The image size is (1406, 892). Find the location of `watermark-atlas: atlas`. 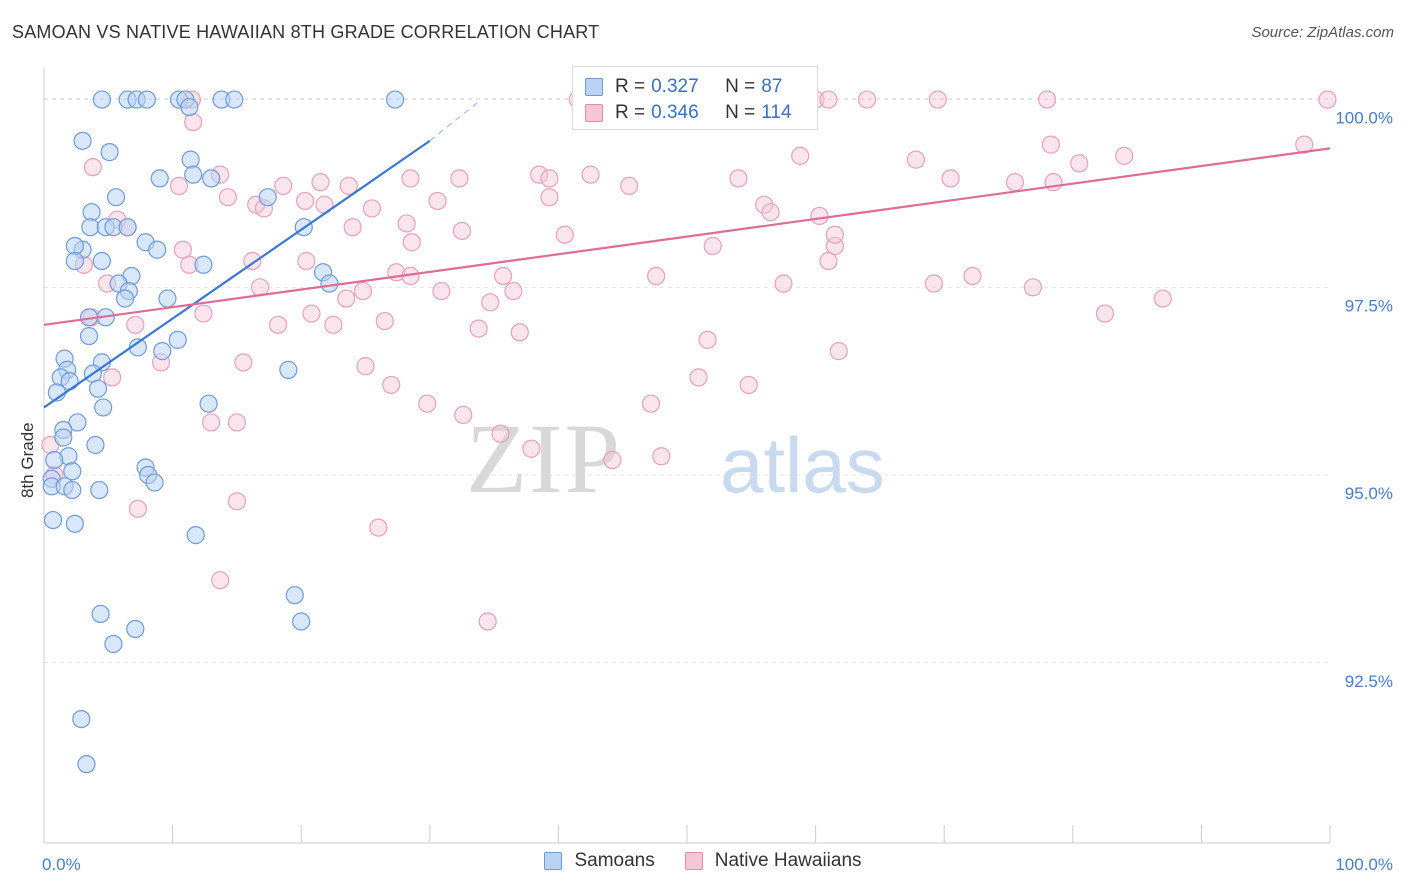

watermark-atlas: atlas is located at coordinates (802, 465).